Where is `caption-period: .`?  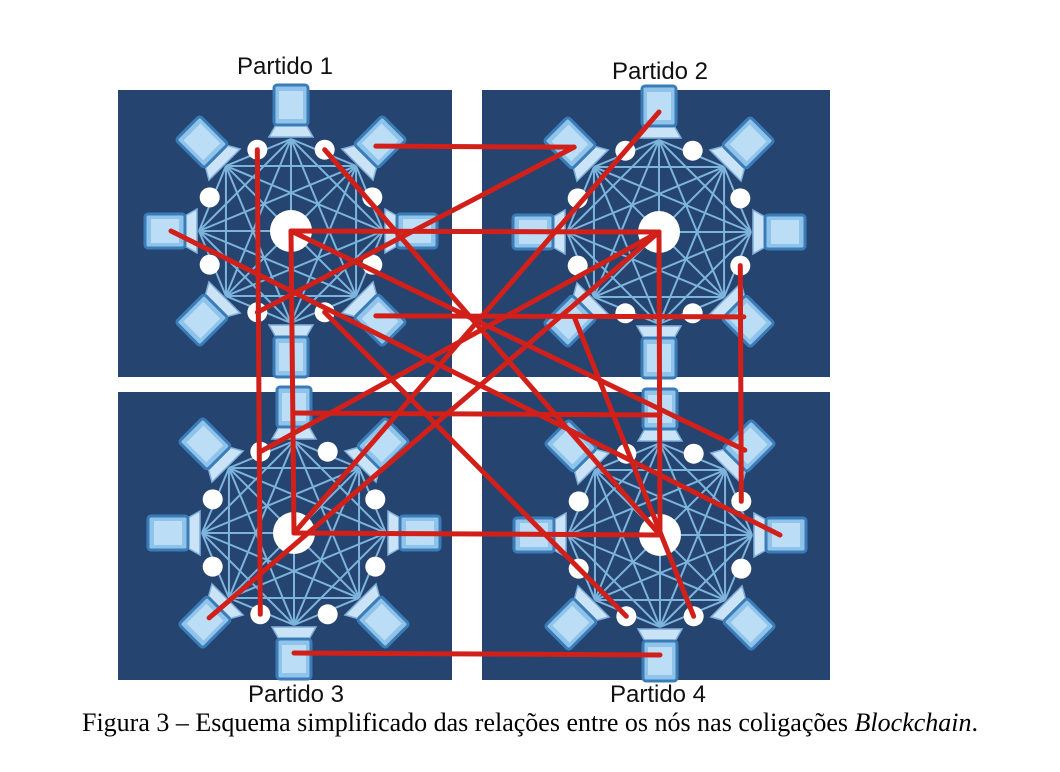 caption-period: . is located at coordinates (975, 722).